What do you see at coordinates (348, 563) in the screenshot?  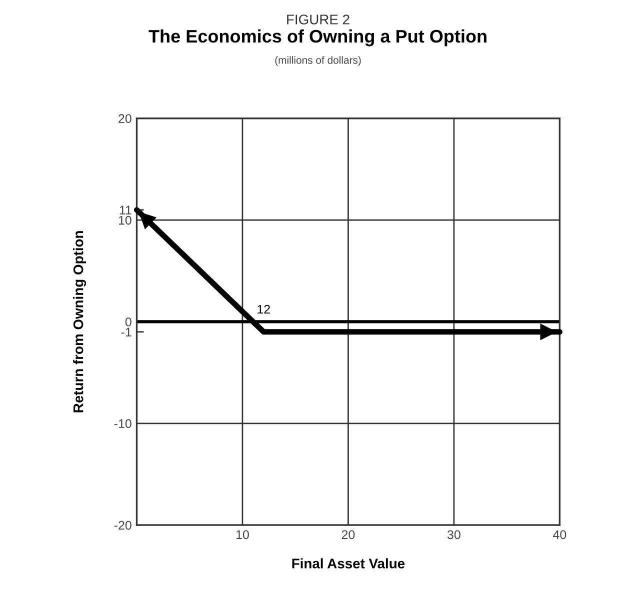 I see `x-axis-title: Final Asset Value` at bounding box center [348, 563].